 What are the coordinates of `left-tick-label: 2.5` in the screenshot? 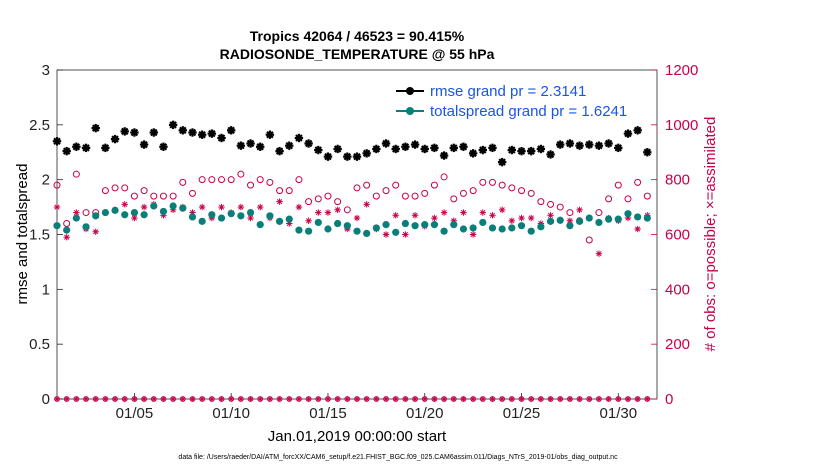 It's located at (39, 125).